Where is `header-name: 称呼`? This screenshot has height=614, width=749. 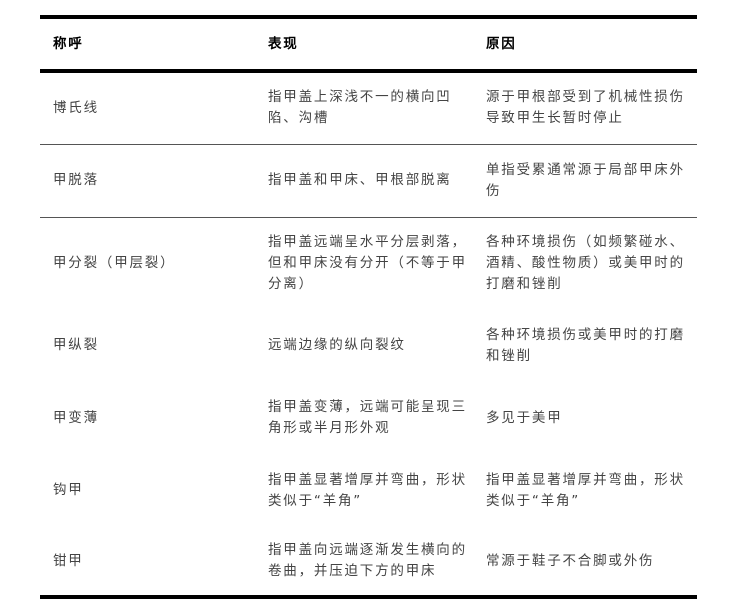 header-name: 称呼 is located at coordinates (147, 45).